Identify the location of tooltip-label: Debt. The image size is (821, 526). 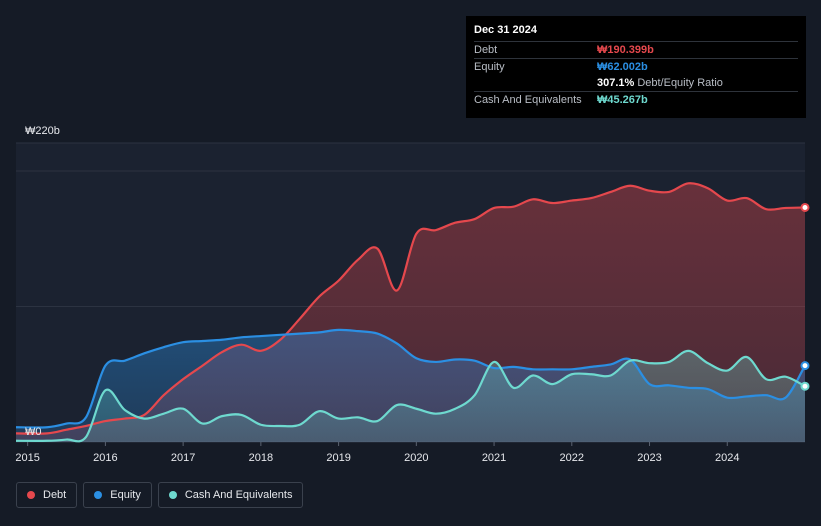
(486, 50).